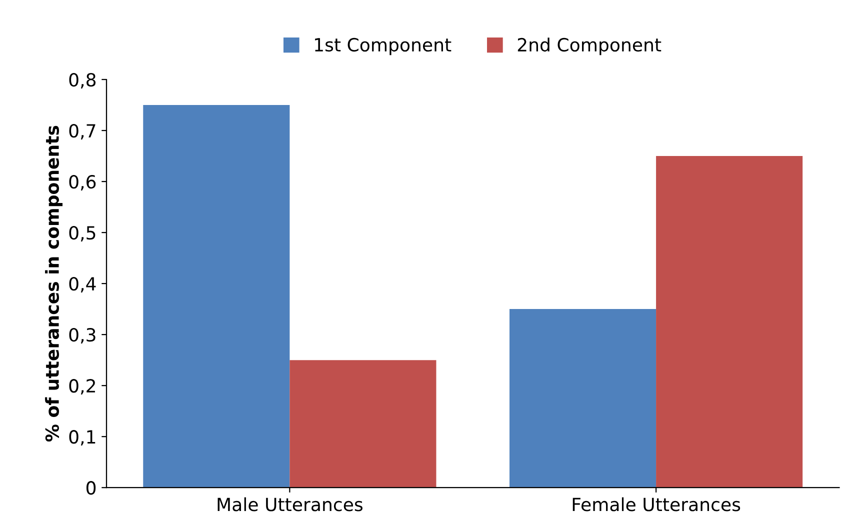  What do you see at coordinates (82, 132) in the screenshot?
I see `y-tick-label: 0,7` at bounding box center [82, 132].